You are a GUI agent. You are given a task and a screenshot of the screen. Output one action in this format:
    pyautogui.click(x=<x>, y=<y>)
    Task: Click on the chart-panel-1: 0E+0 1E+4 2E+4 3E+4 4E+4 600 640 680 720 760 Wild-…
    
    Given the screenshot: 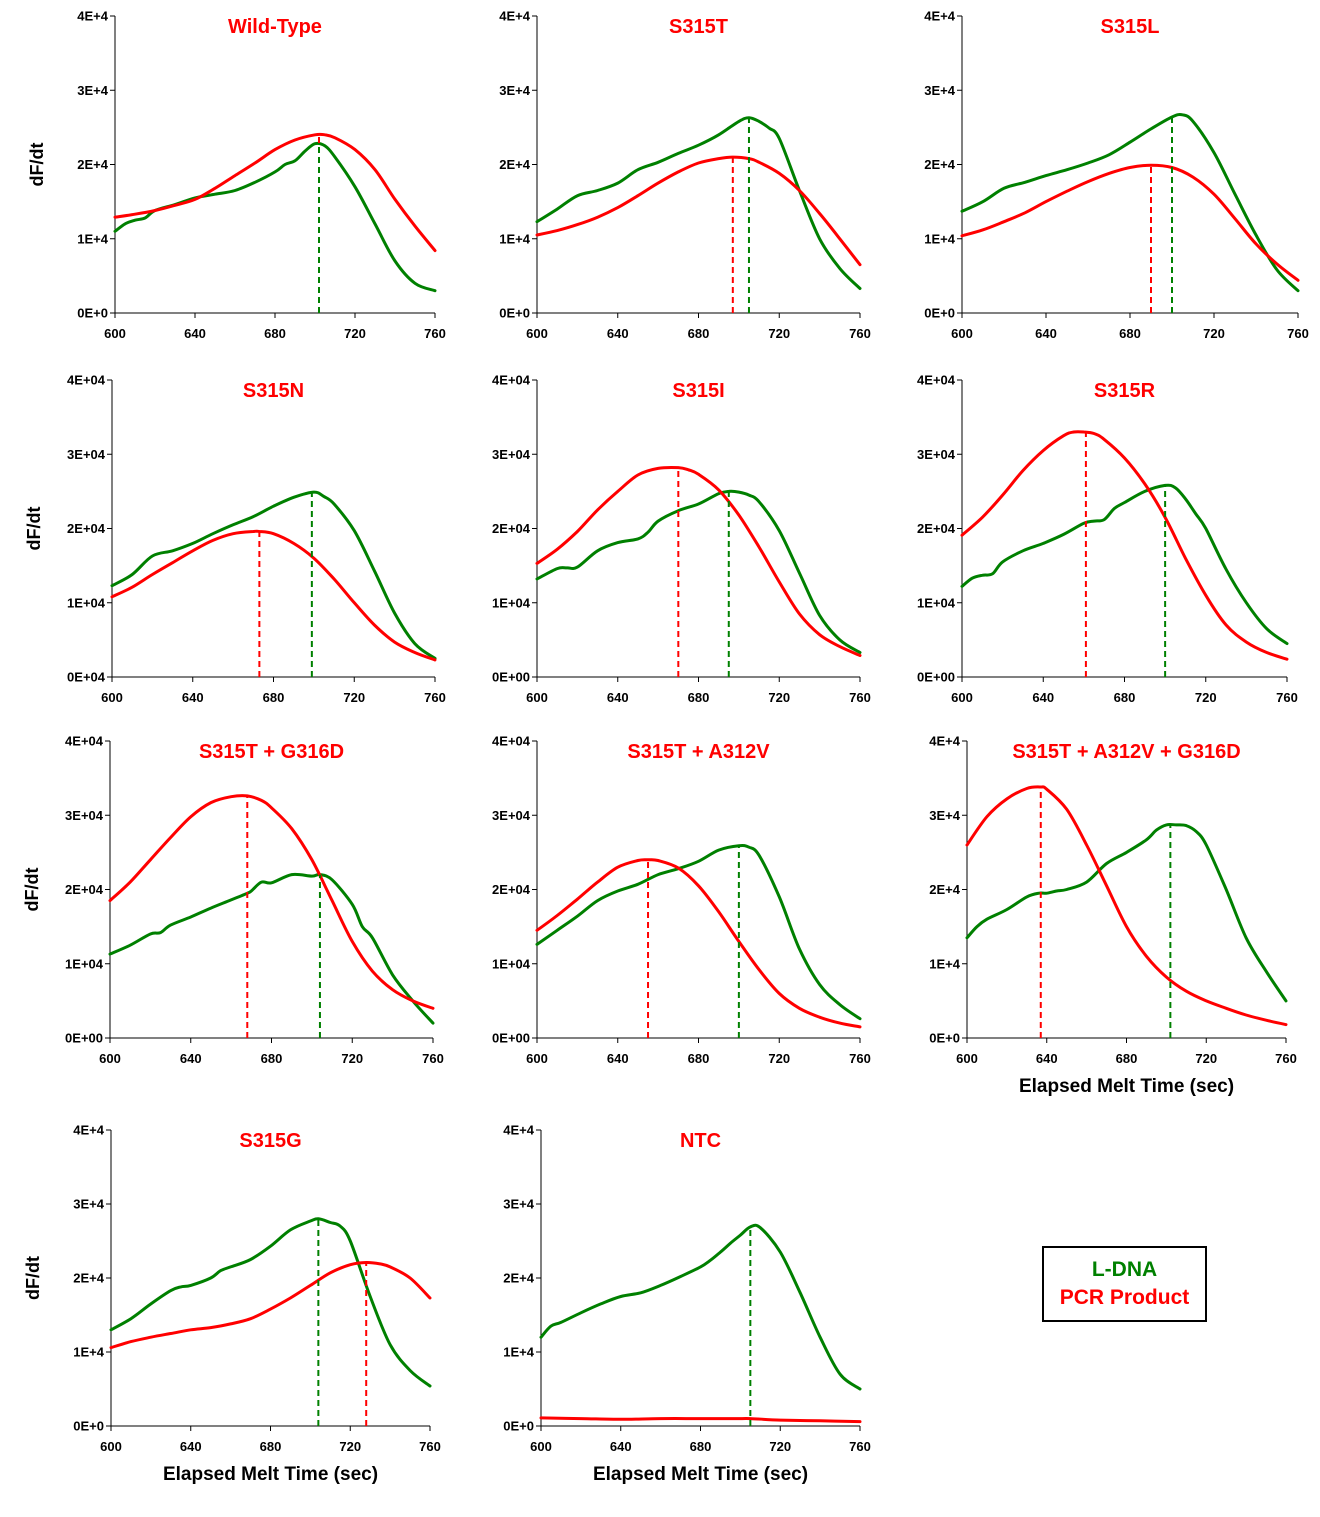 What is the action you would take?
    pyautogui.click(x=236, y=175)
    